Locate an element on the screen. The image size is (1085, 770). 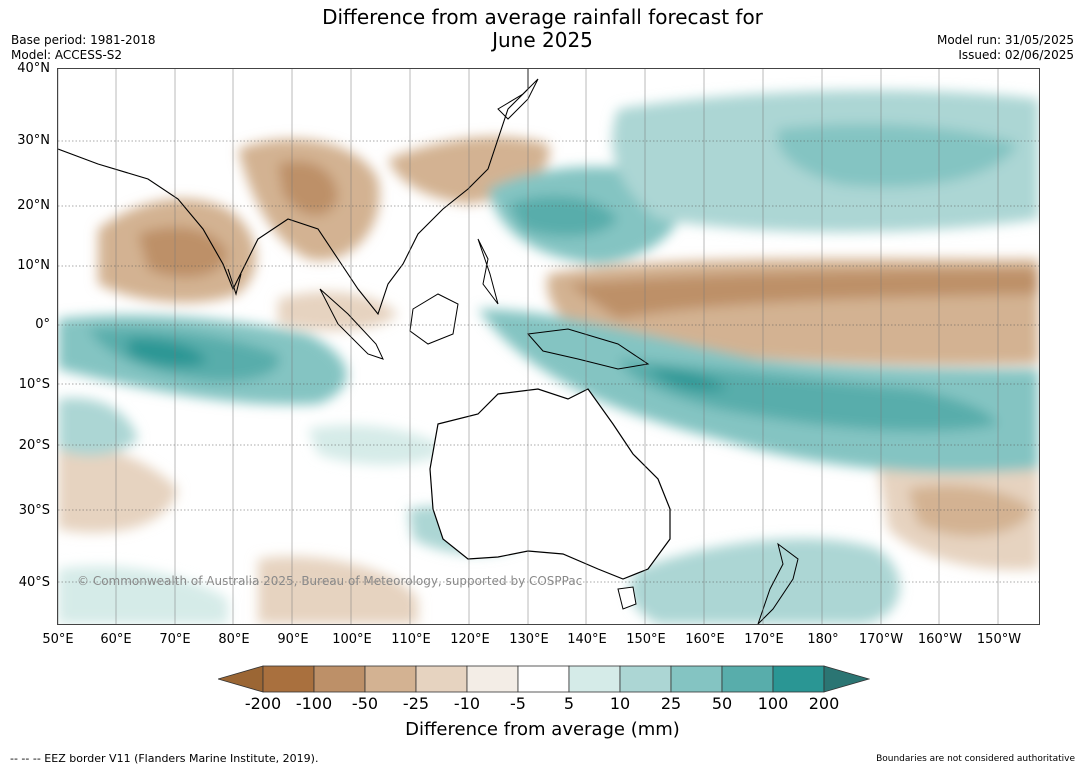
japan-outline is located at coordinates (518, 99).